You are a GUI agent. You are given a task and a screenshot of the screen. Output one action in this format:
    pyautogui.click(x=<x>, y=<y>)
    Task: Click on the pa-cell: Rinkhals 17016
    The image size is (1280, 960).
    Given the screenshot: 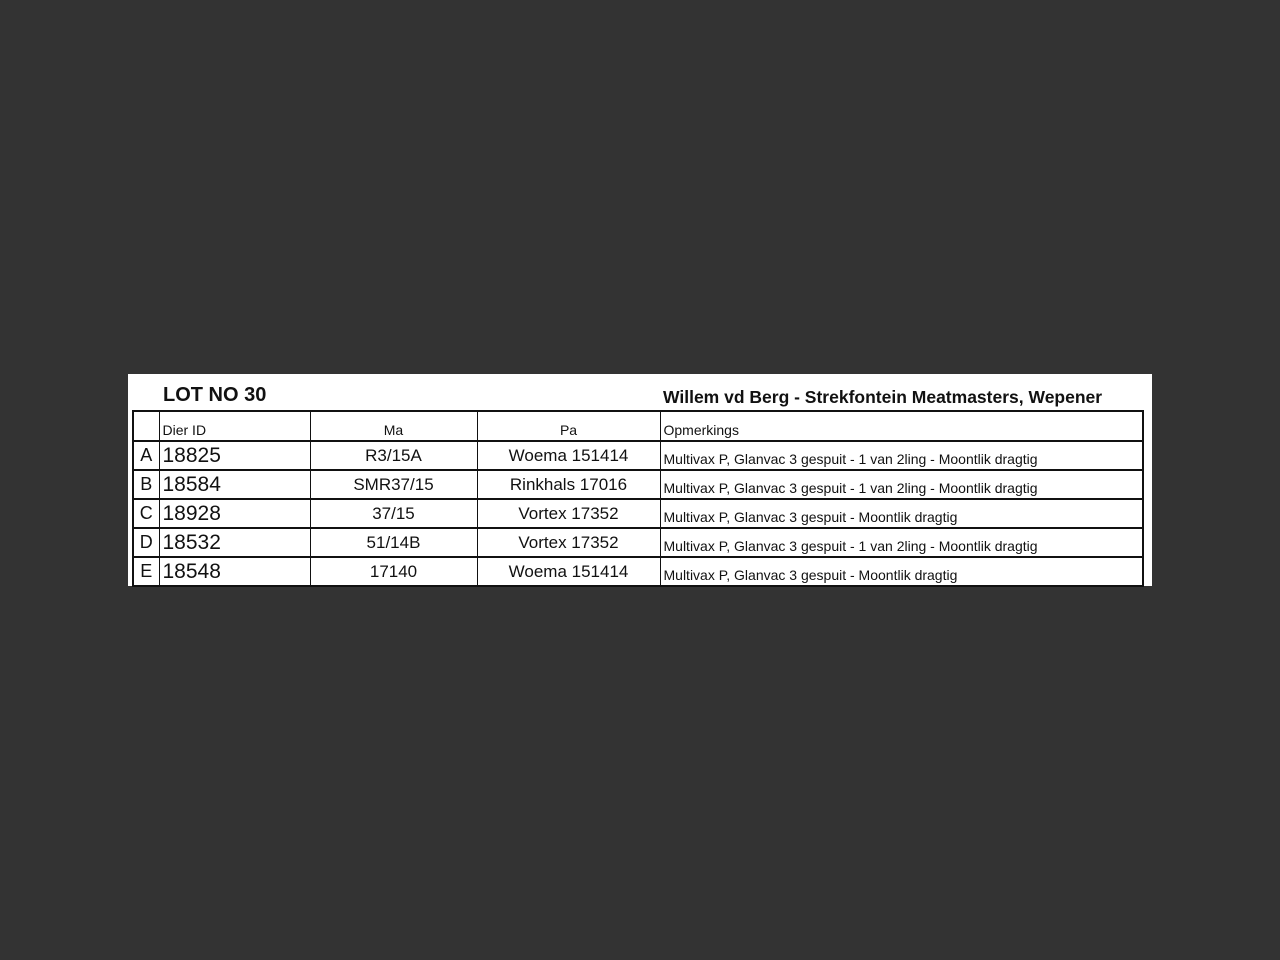 What is the action you would take?
    pyautogui.click(x=568, y=484)
    